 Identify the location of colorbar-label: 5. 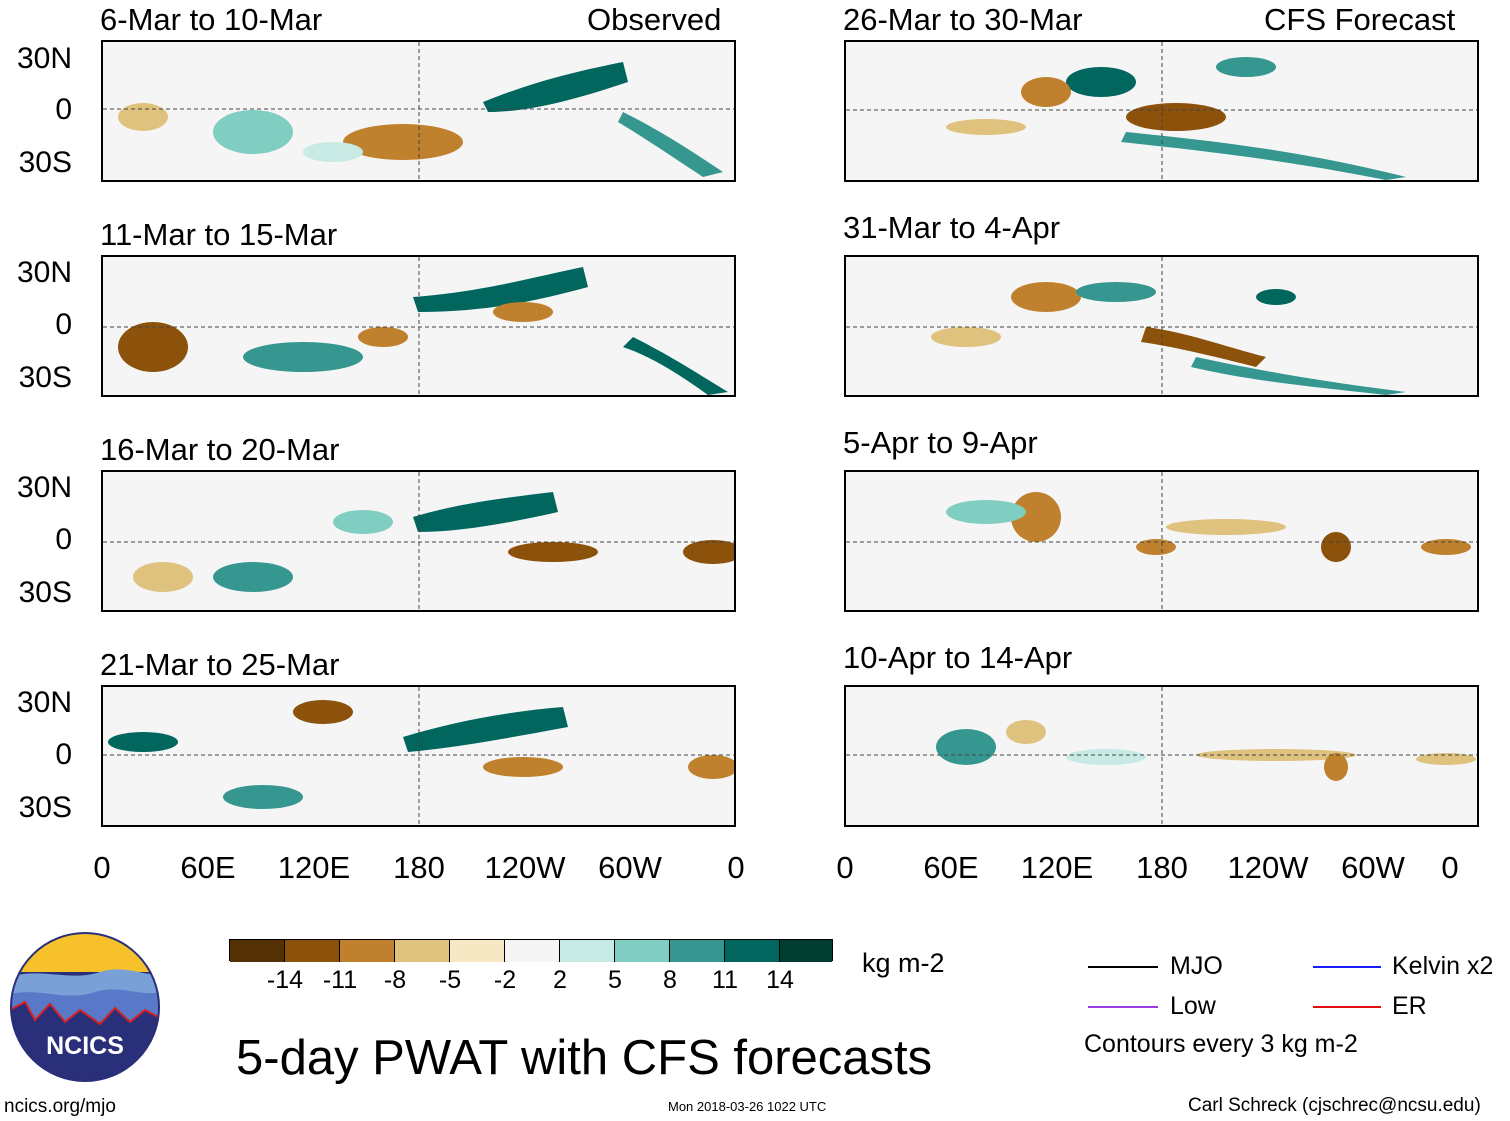
(615, 980).